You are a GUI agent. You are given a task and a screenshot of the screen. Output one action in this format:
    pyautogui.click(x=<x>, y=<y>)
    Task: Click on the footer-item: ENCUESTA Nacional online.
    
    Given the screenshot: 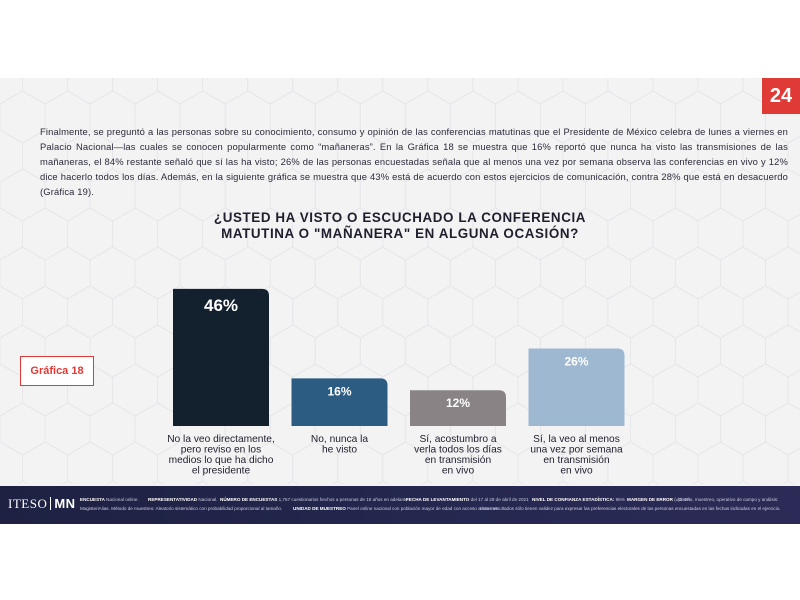 What is the action you would take?
    pyautogui.click(x=109, y=499)
    